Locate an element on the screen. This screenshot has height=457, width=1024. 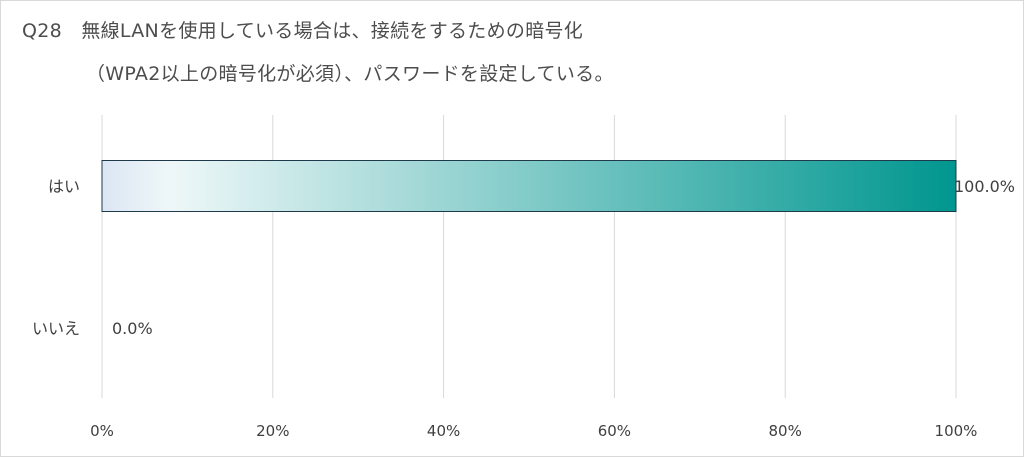
category-label: はい is located at coordinates (64, 186).